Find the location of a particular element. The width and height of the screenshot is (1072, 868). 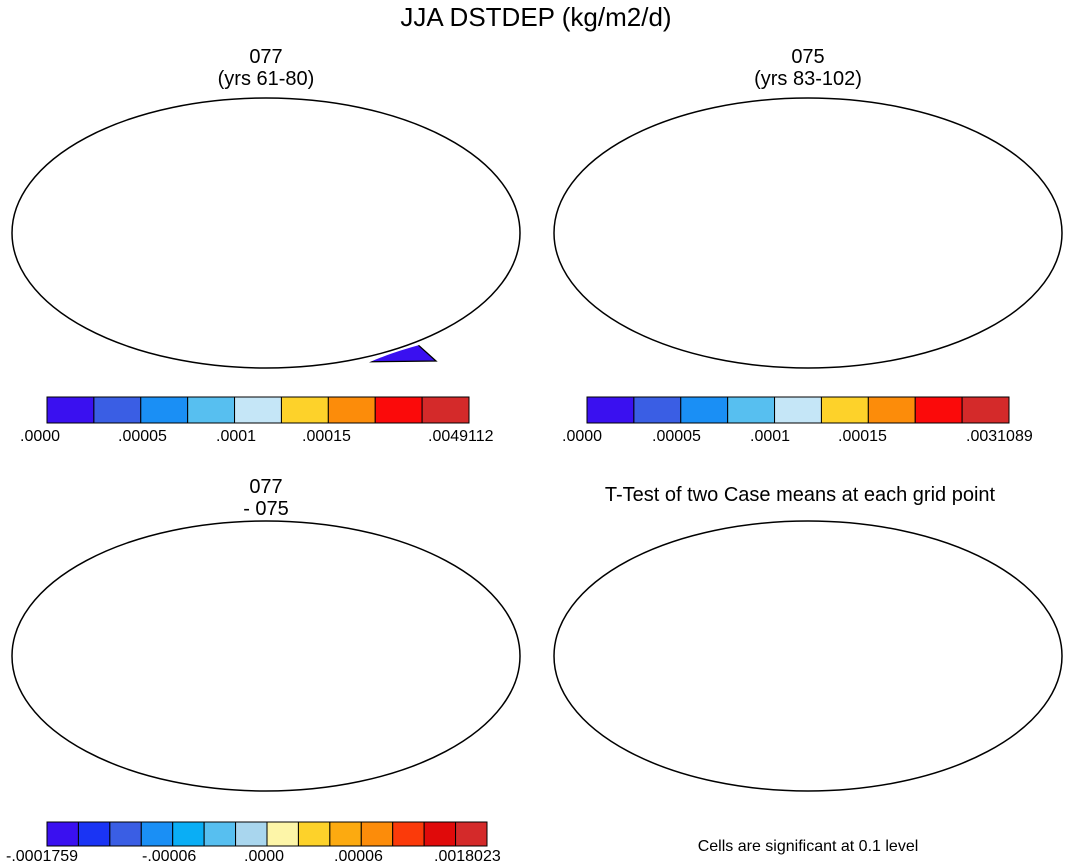

map-2-frame is located at coordinates (808, 233).